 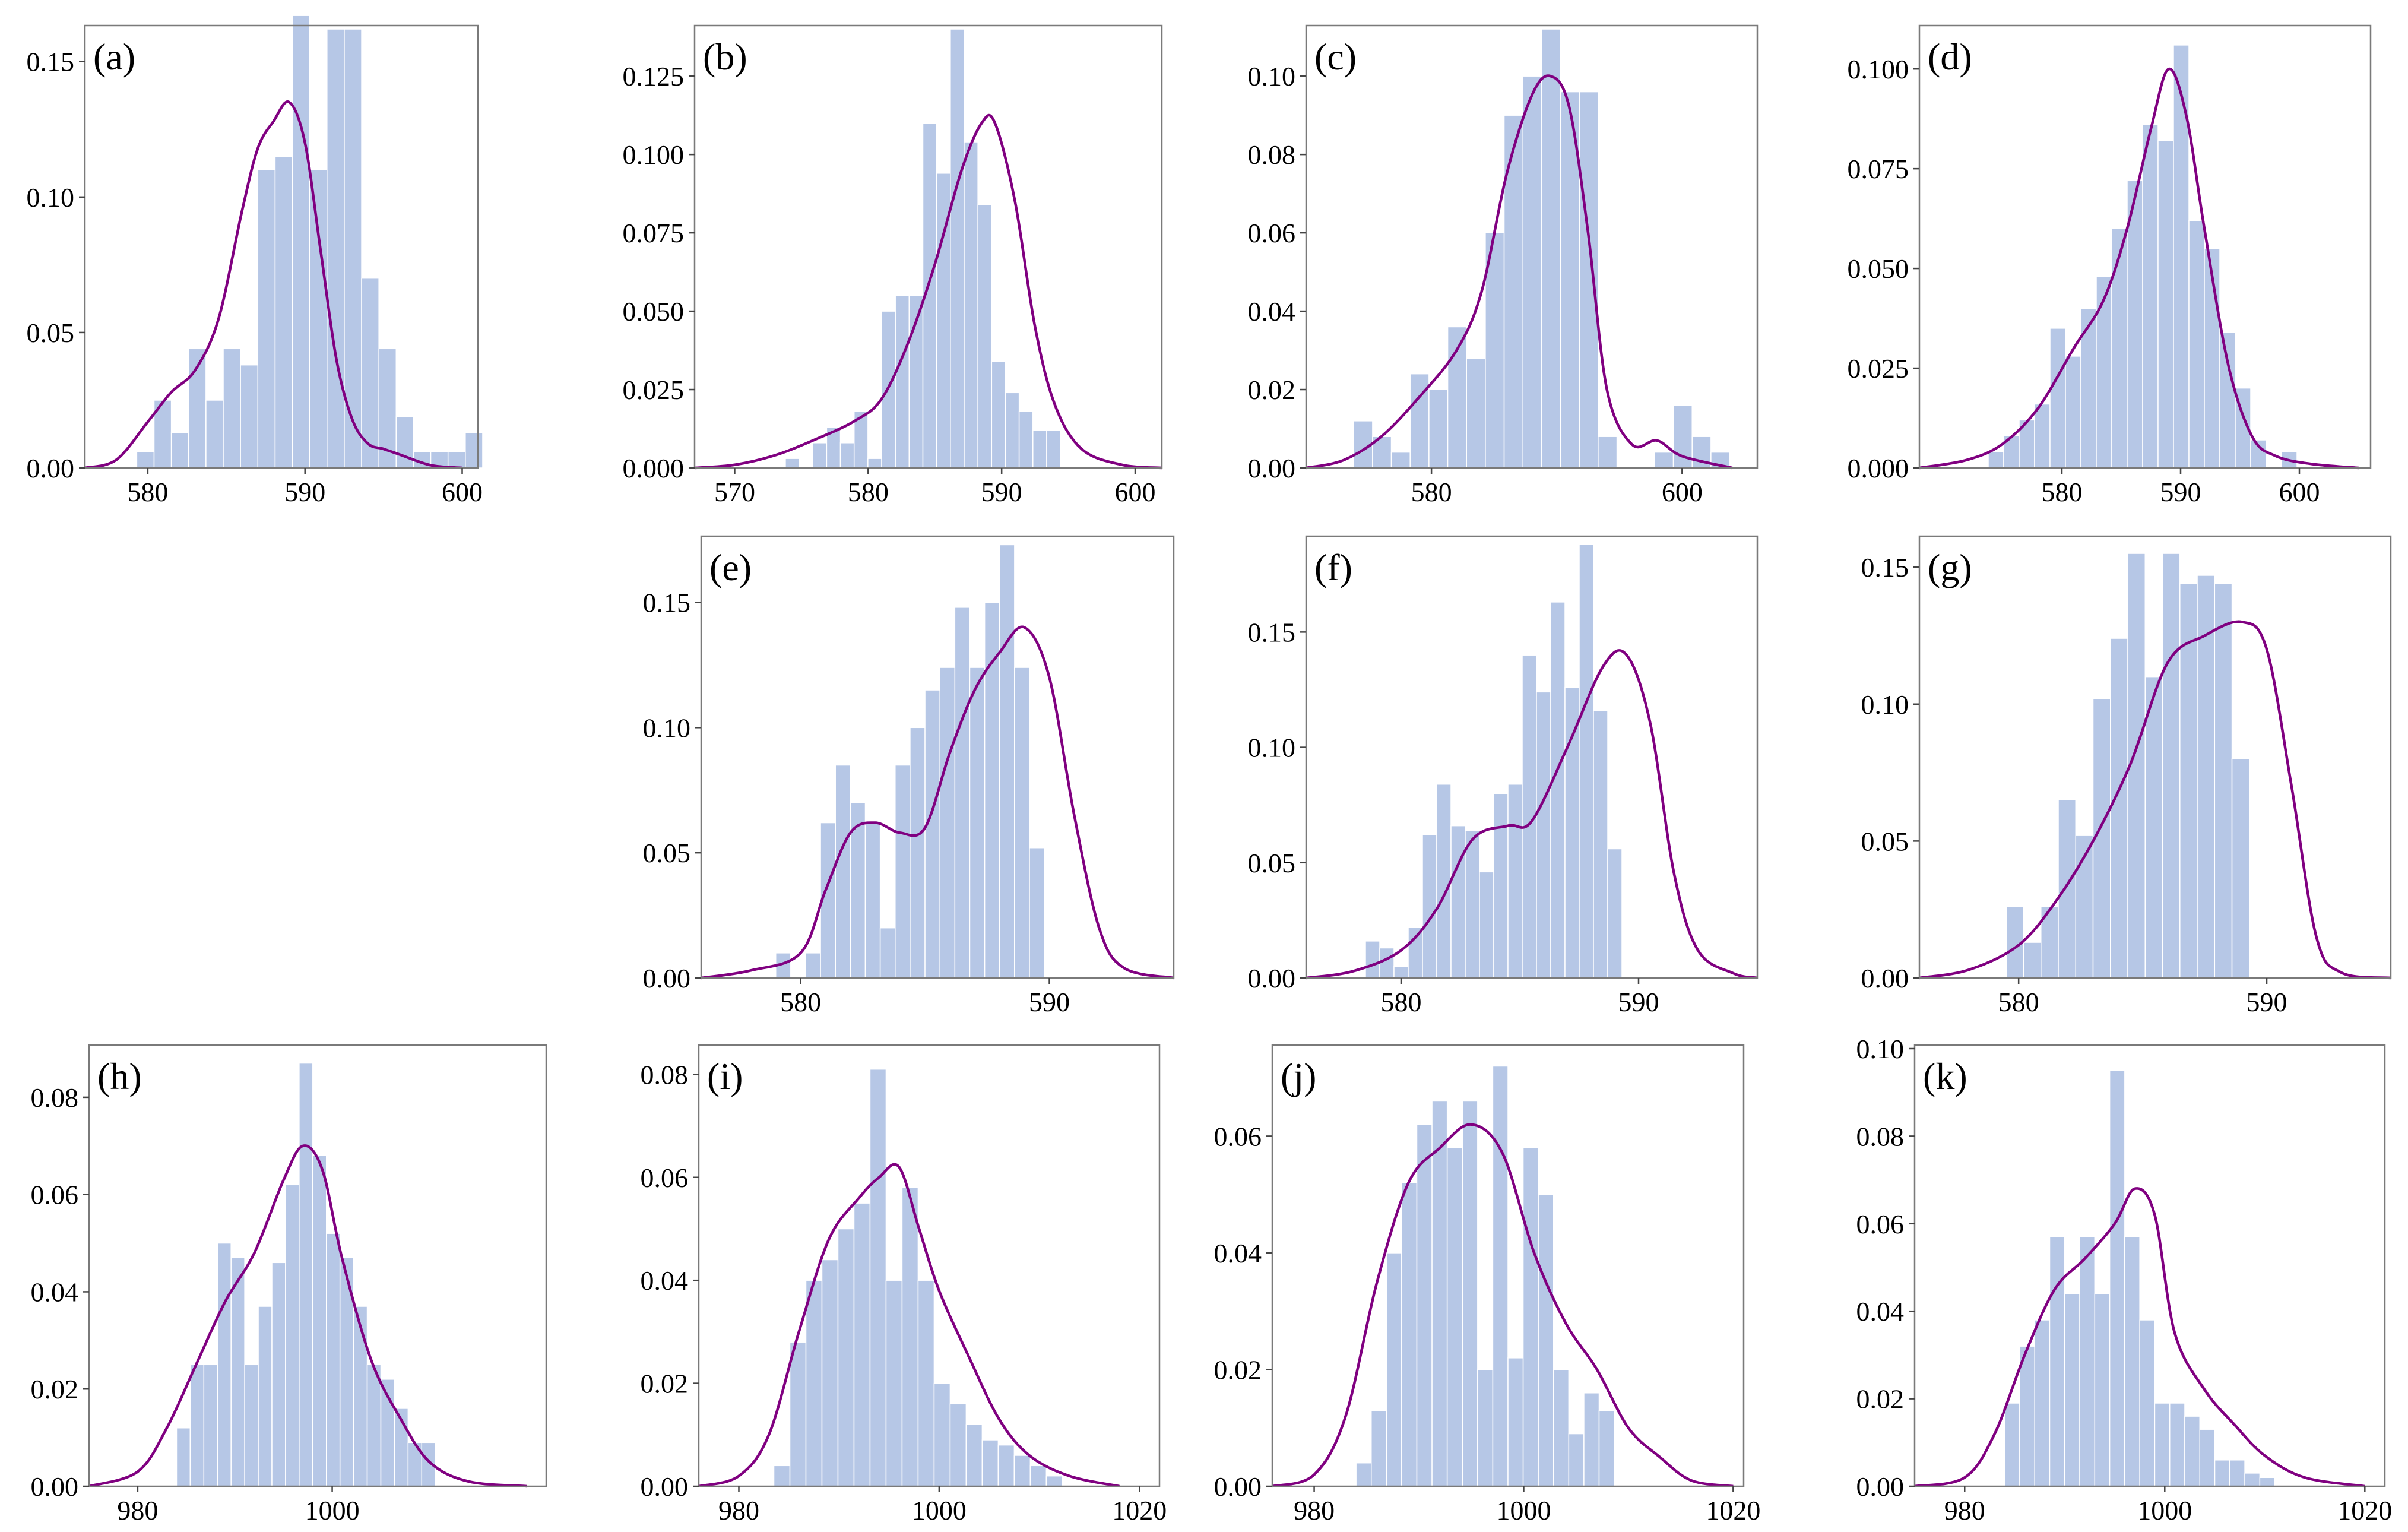 What do you see at coordinates (2110, 266) in the screenshot?
I see `panel-d: 580 590 600 0.000 0.025 0.050 0.075 0.100 (d)` at bounding box center [2110, 266].